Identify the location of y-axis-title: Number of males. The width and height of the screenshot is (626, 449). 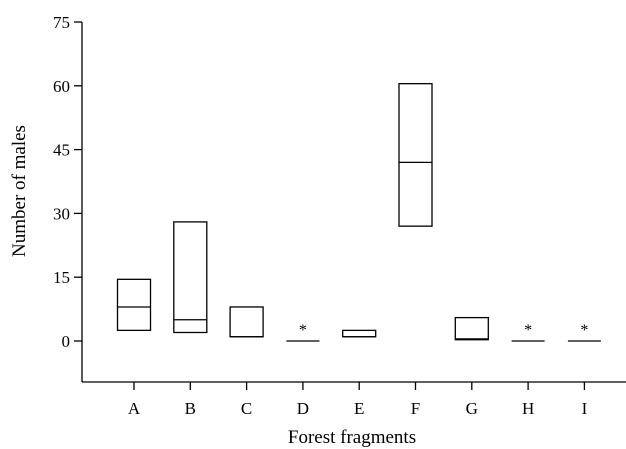
(19, 191).